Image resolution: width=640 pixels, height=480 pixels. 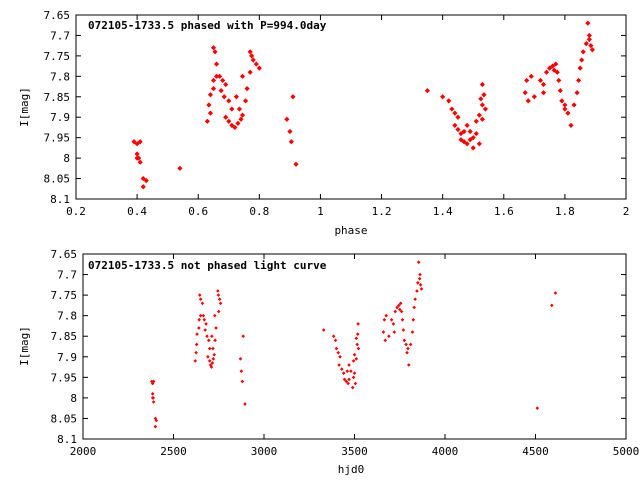 I want to click on unphased-y-tick-label: 8, so click(x=73, y=398).